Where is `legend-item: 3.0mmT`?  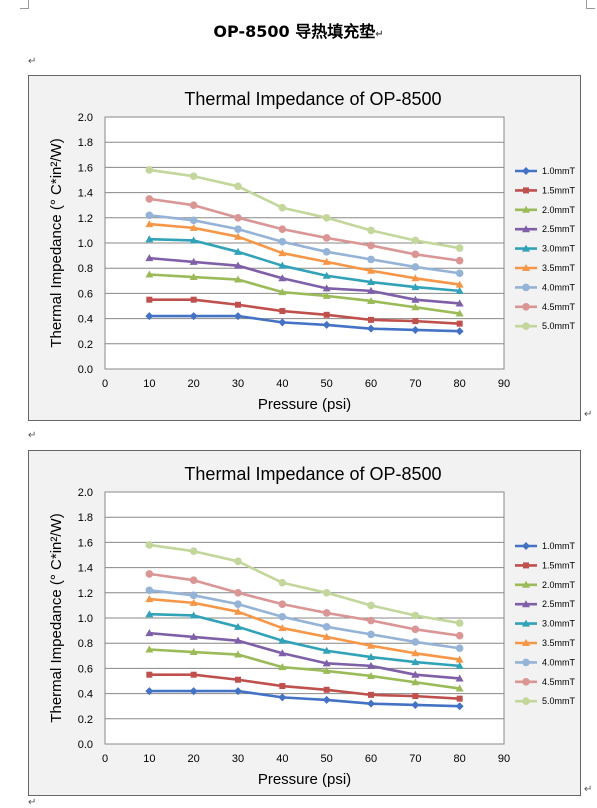
legend-item: 3.0mmT is located at coordinates (545, 249).